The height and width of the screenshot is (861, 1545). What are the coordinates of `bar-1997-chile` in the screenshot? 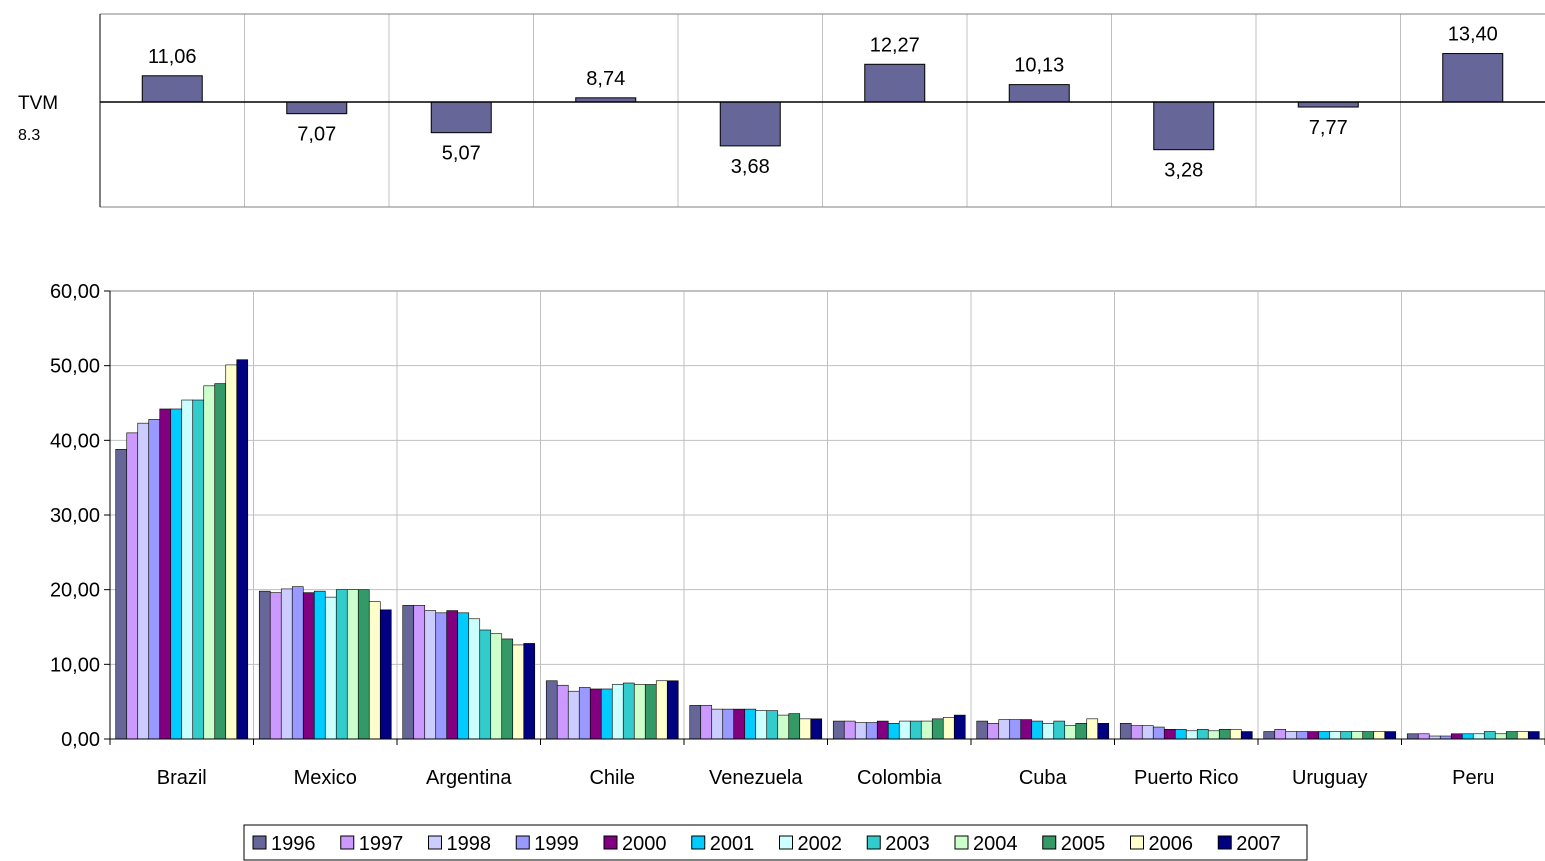 It's located at (562, 712).